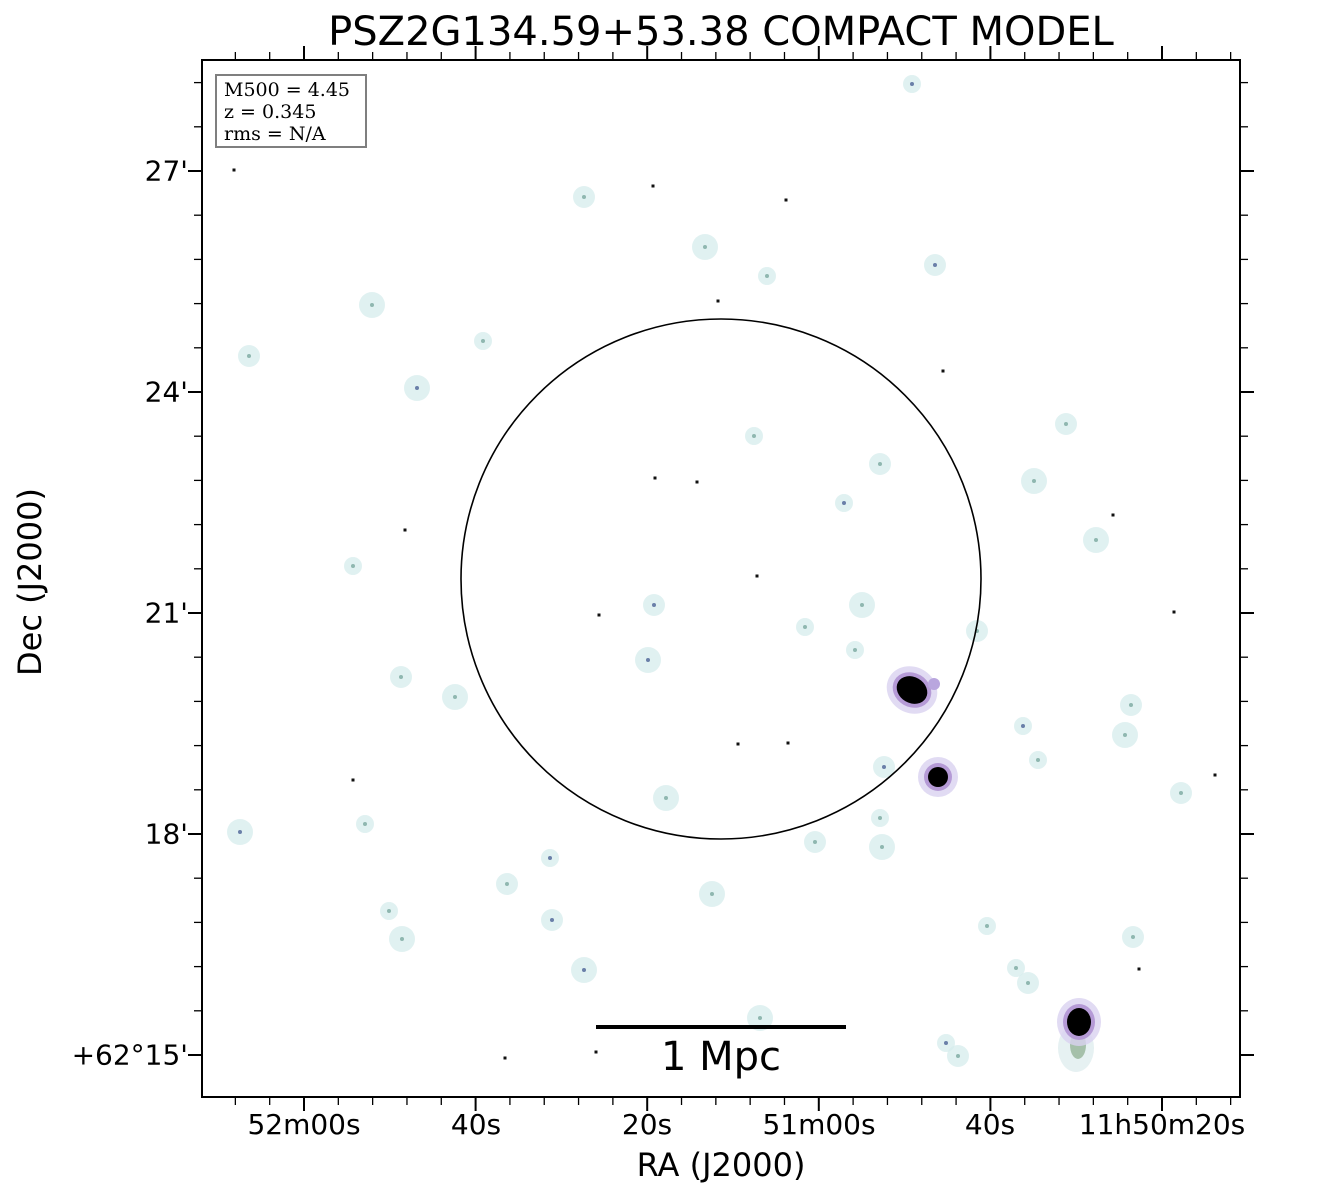 The height and width of the screenshot is (1204, 1321). I want to click on y-axis-label: Dec (J2000), so click(30, 582).